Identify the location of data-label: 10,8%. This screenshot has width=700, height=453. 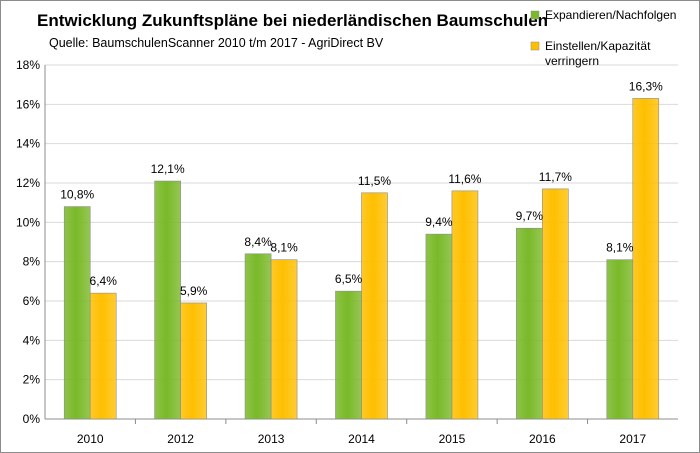
(77, 195).